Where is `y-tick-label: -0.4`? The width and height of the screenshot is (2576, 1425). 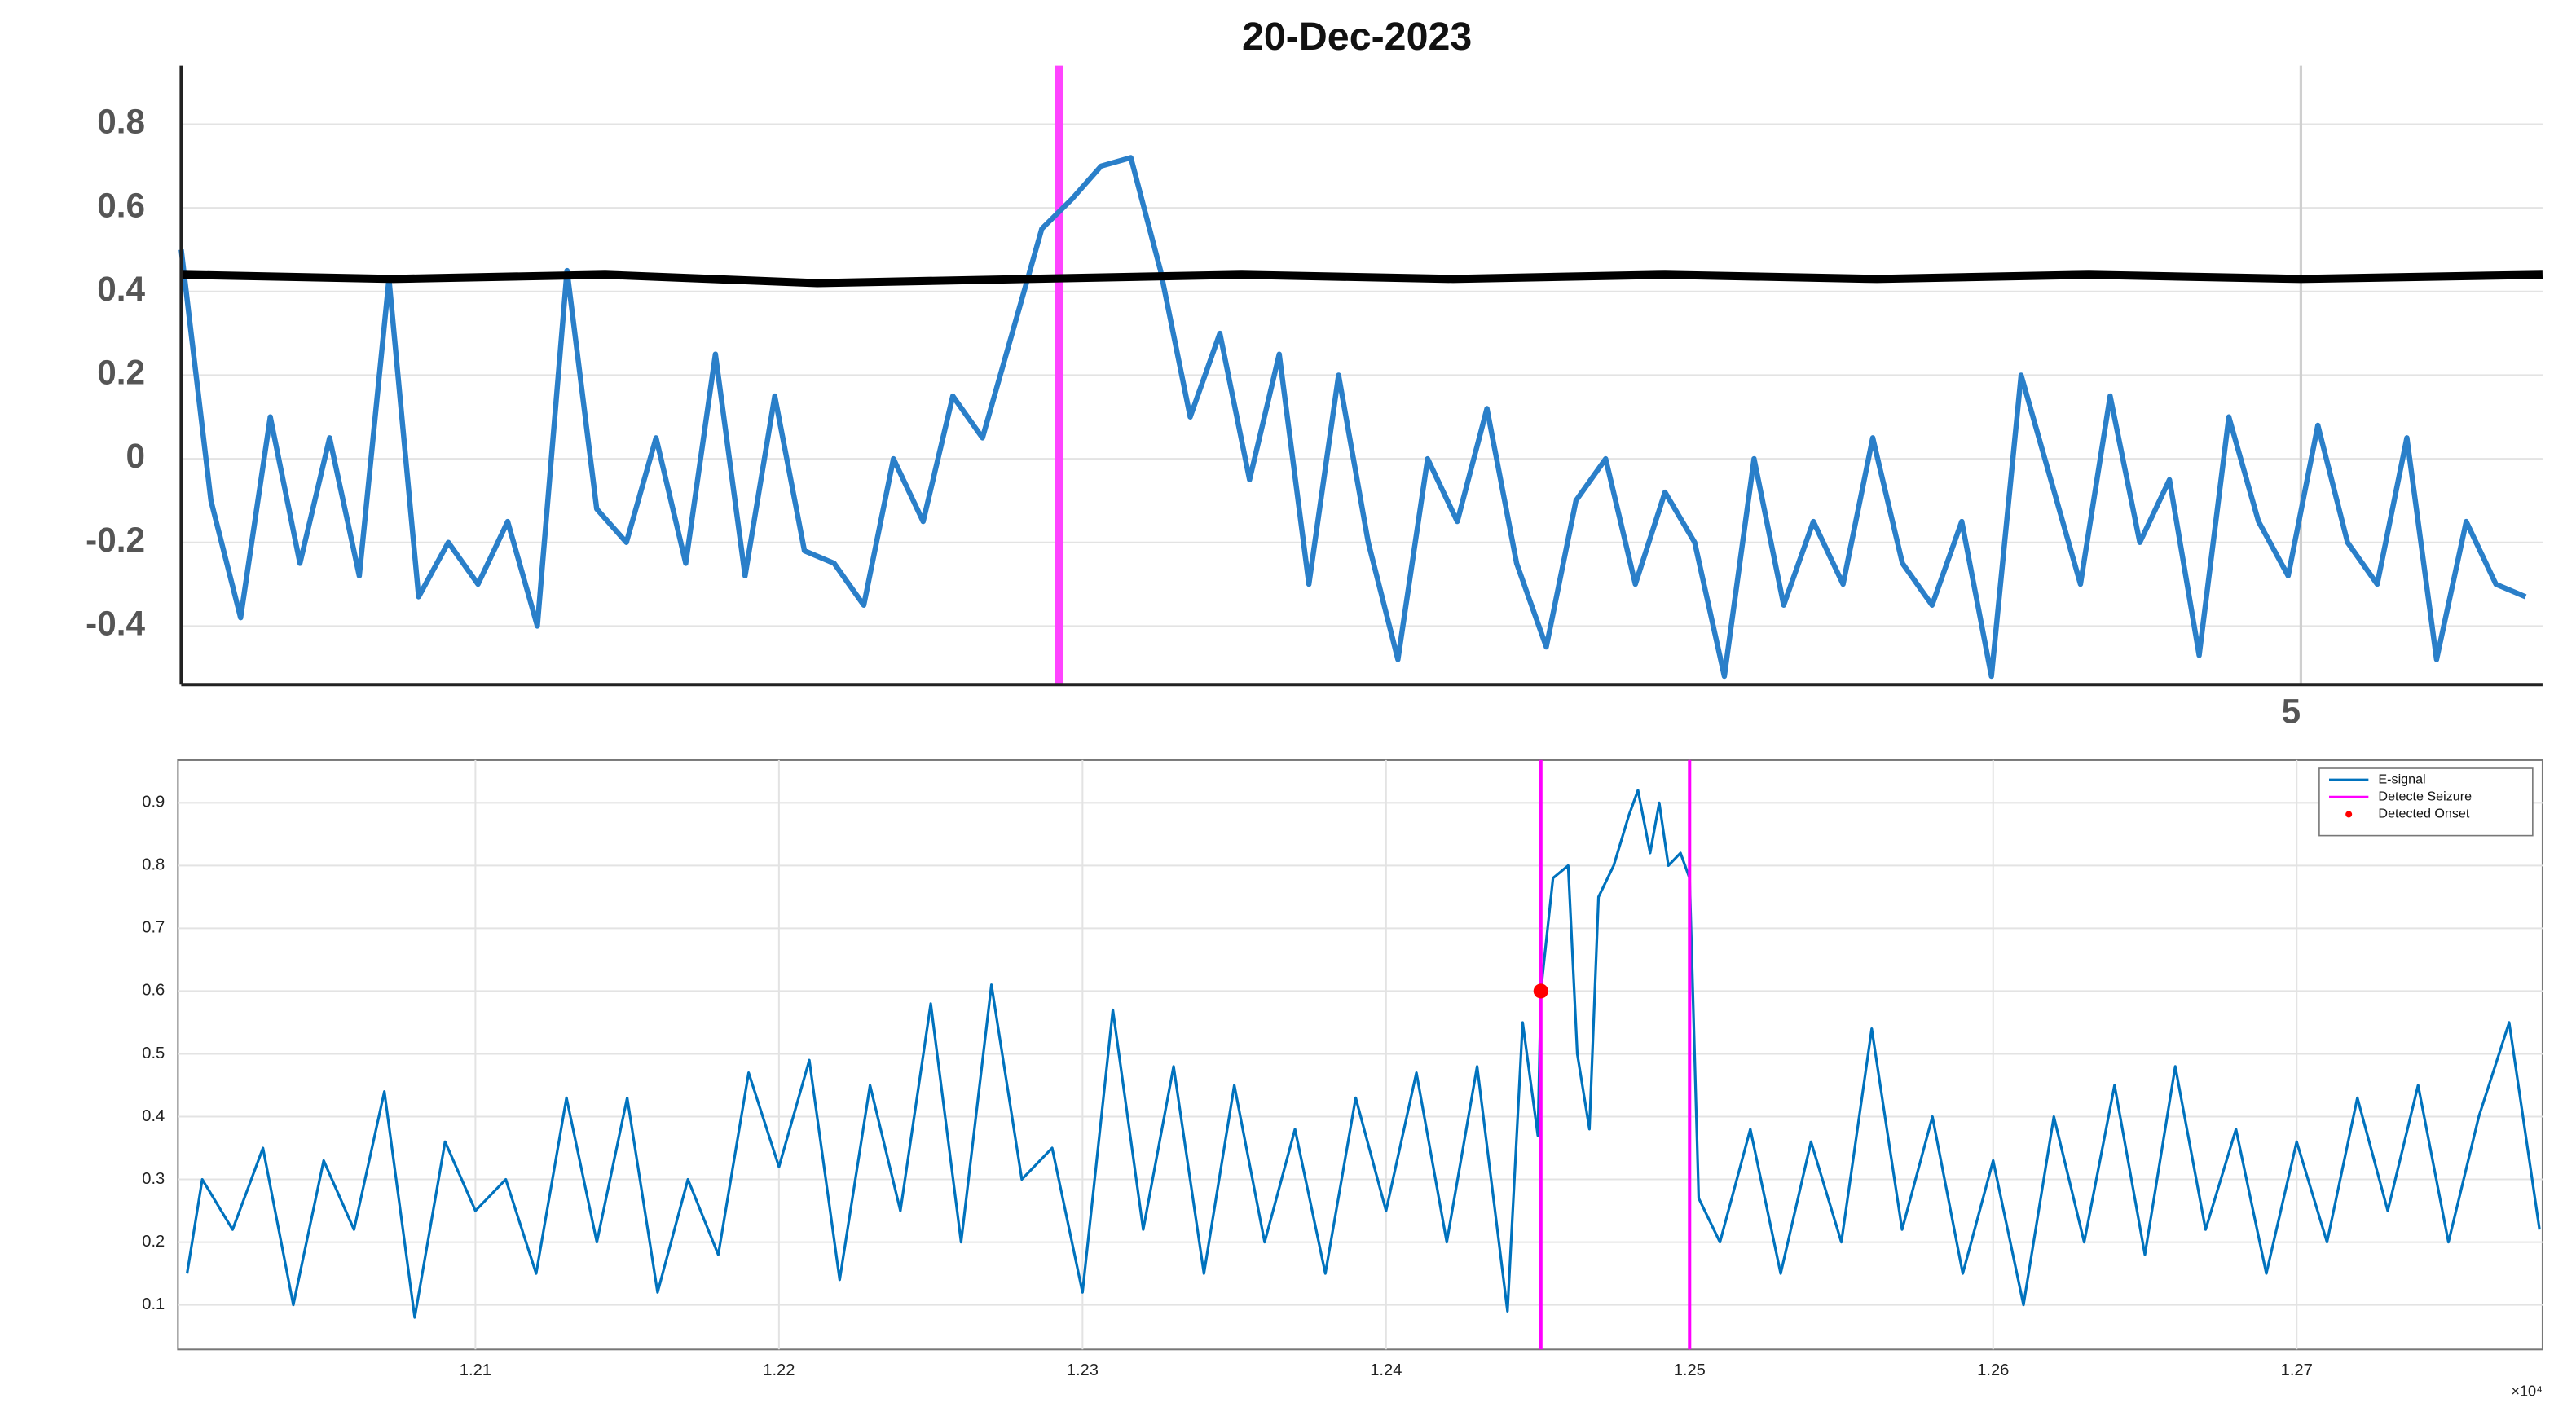
y-tick-label: -0.4 is located at coordinates (116, 624).